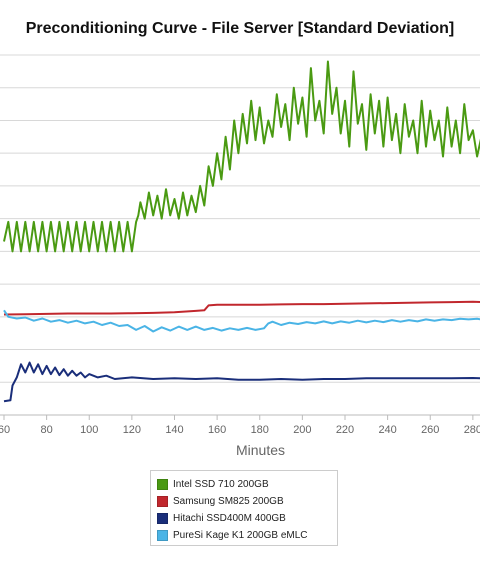 This screenshot has width=480, height=567. Describe the element at coordinates (221, 484) in the screenshot. I see `legend-label-0: Intel SSD 710 200GB` at that location.